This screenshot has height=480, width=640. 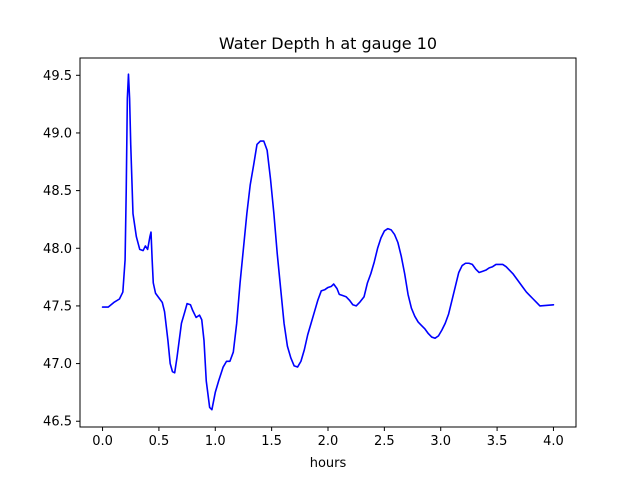 What do you see at coordinates (553, 441) in the screenshot?
I see `x-tick-label: 4.0` at bounding box center [553, 441].